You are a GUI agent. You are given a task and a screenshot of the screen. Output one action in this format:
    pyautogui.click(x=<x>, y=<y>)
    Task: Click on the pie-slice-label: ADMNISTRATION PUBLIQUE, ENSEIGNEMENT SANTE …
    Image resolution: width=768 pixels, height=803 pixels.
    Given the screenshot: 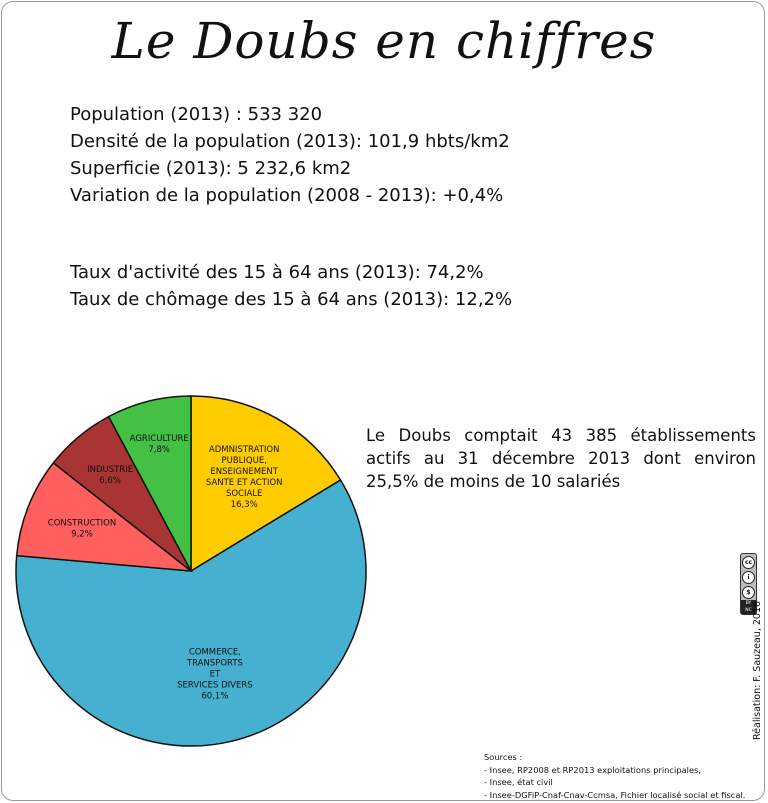 What is the action you would take?
    pyautogui.click(x=244, y=477)
    